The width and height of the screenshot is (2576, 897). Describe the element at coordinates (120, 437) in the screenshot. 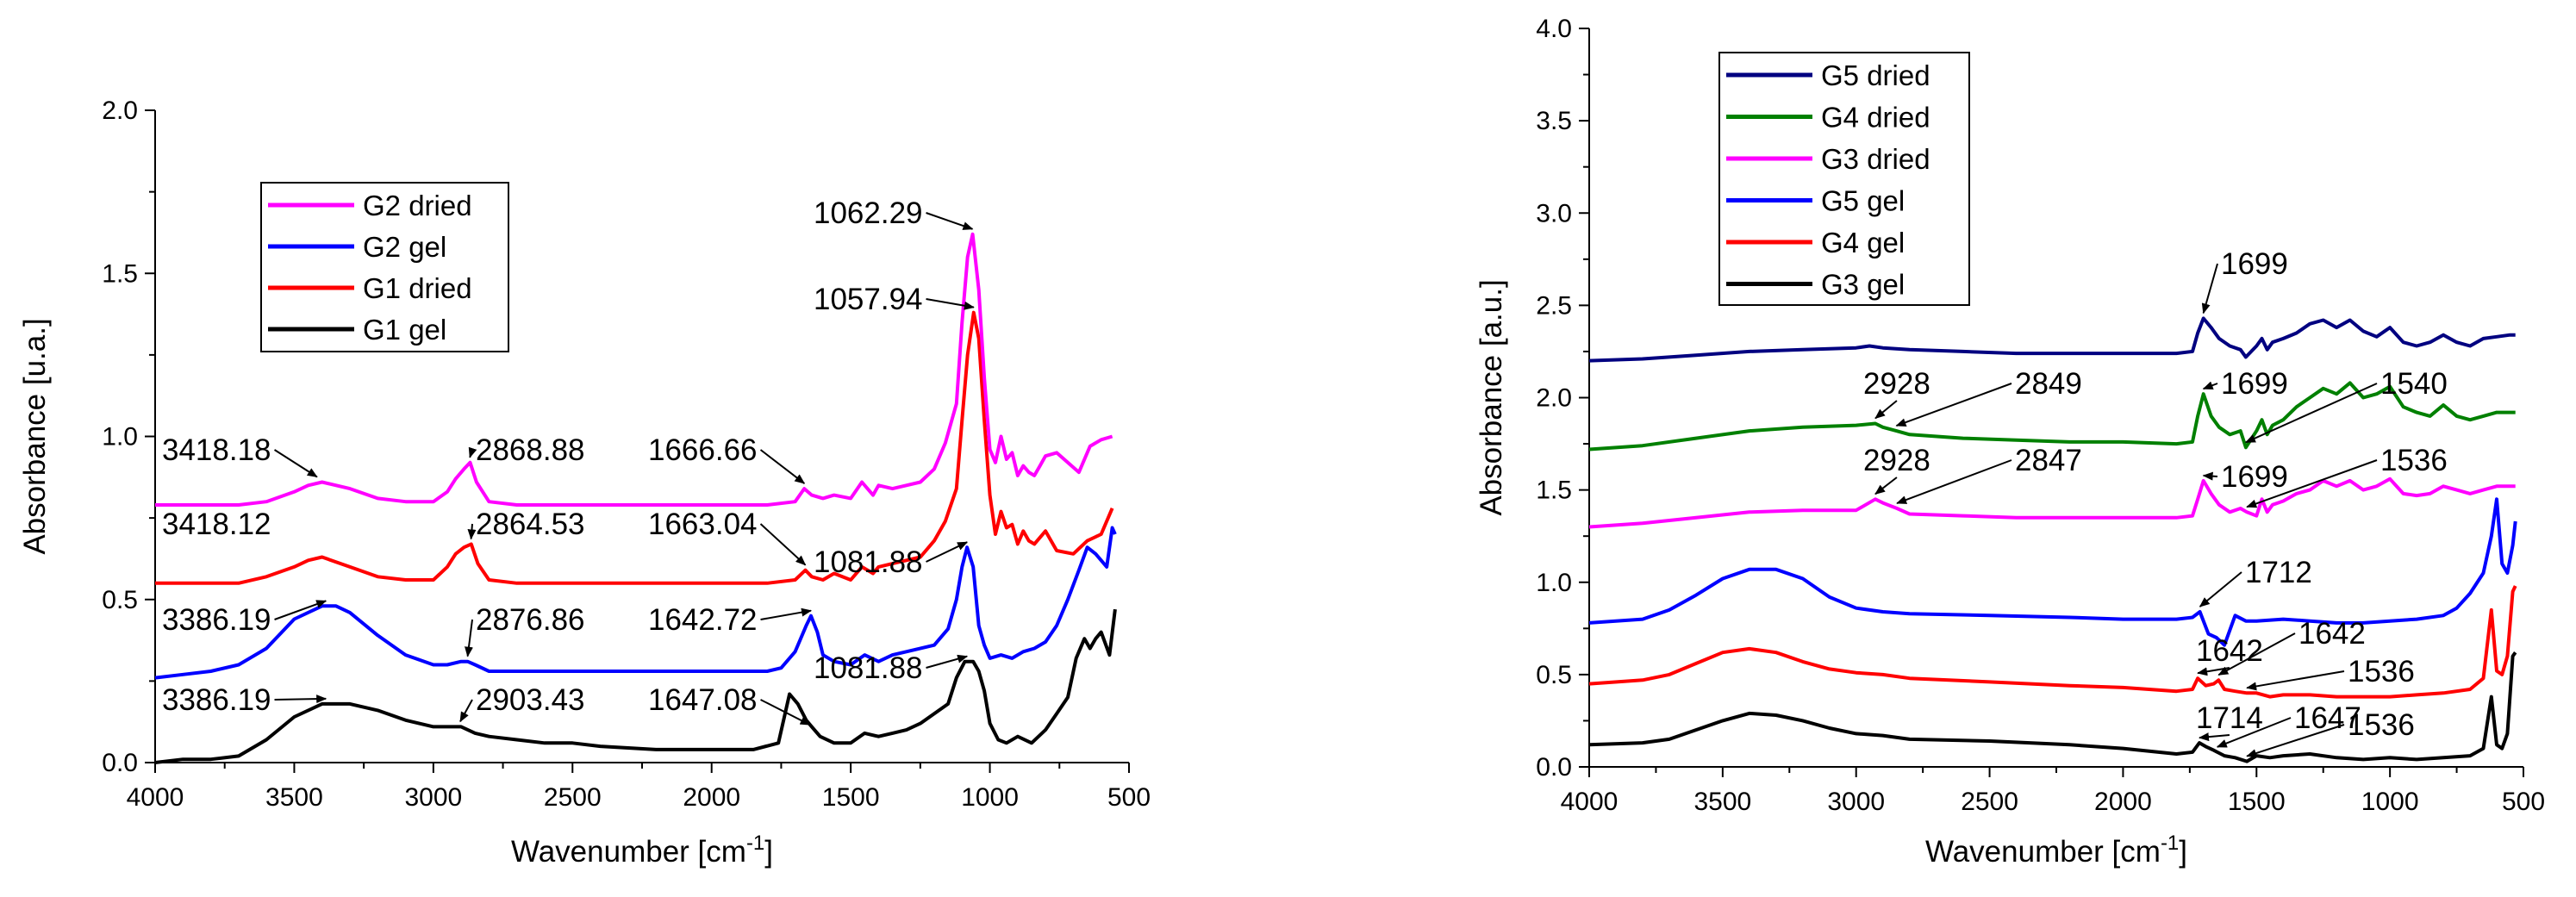

I see `y-tick-label: 1.0` at that location.